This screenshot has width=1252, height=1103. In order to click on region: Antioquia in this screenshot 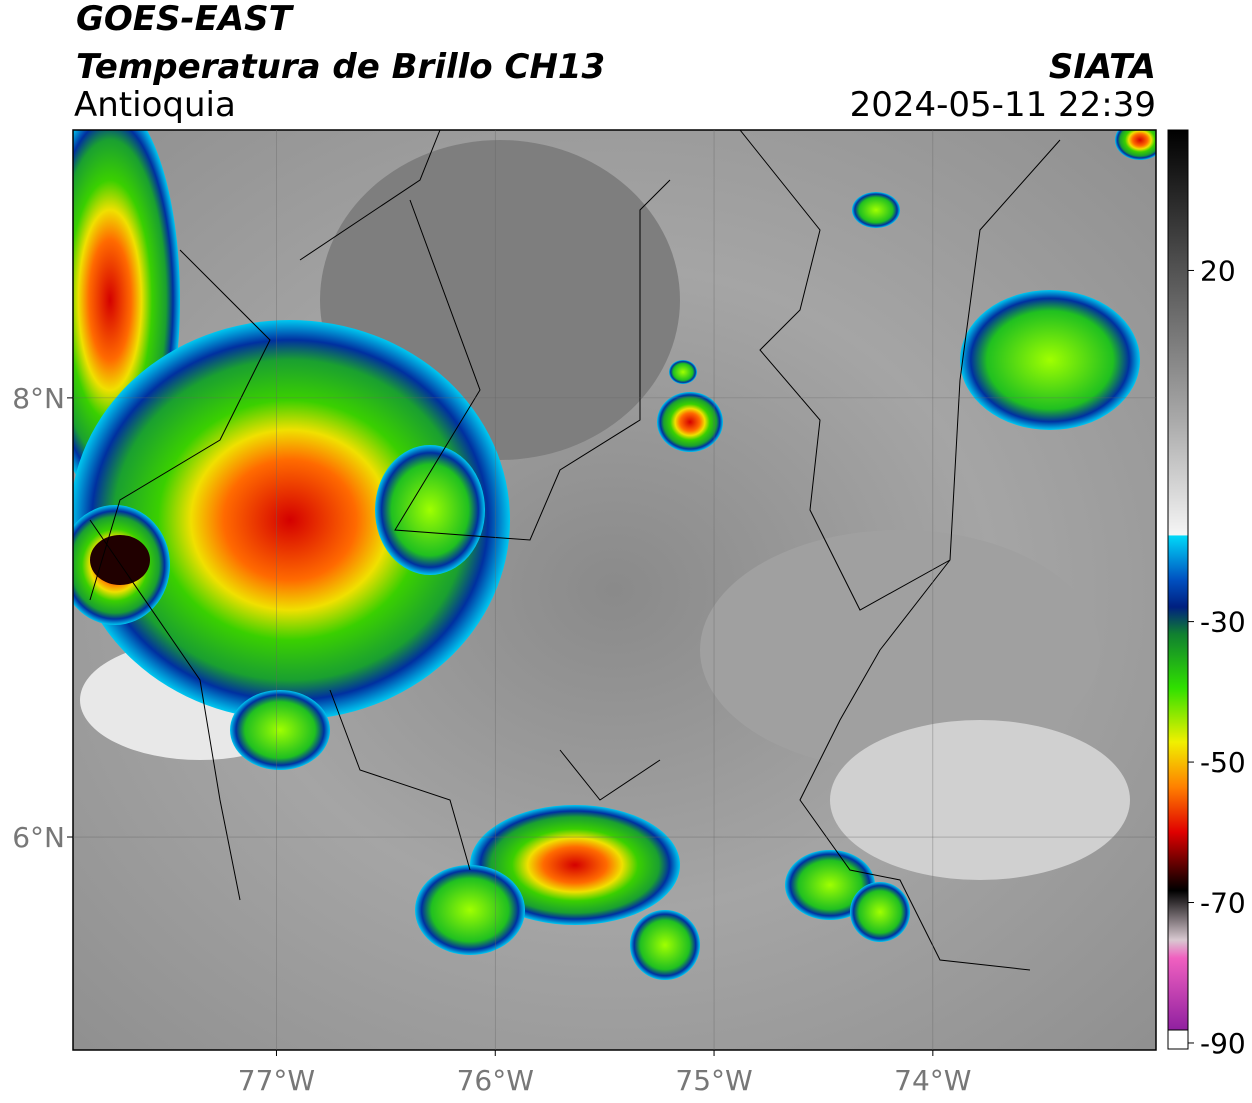, I will do `click(155, 105)`.